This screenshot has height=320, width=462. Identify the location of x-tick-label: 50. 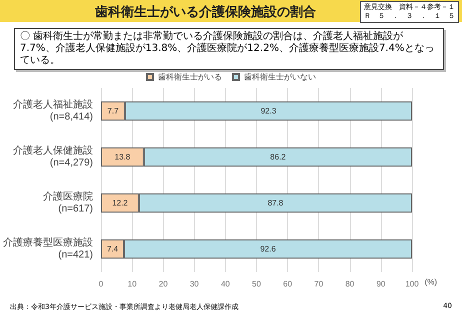
(257, 284).